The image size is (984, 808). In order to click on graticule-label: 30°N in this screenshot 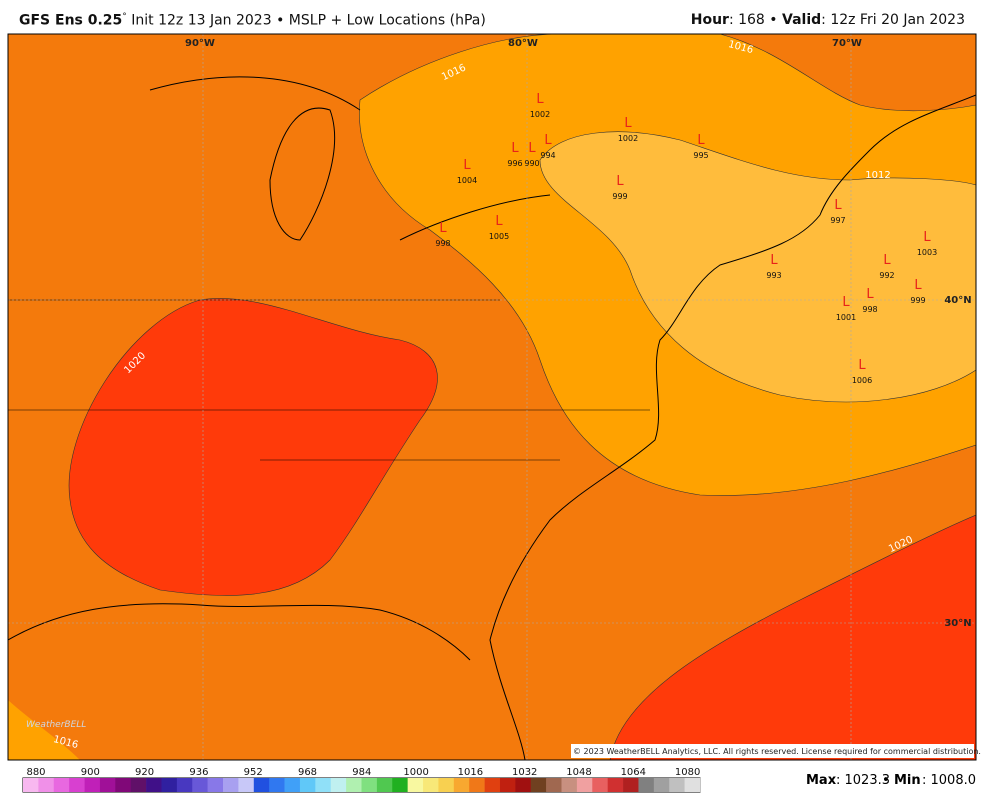, I will do `click(957, 623)`.